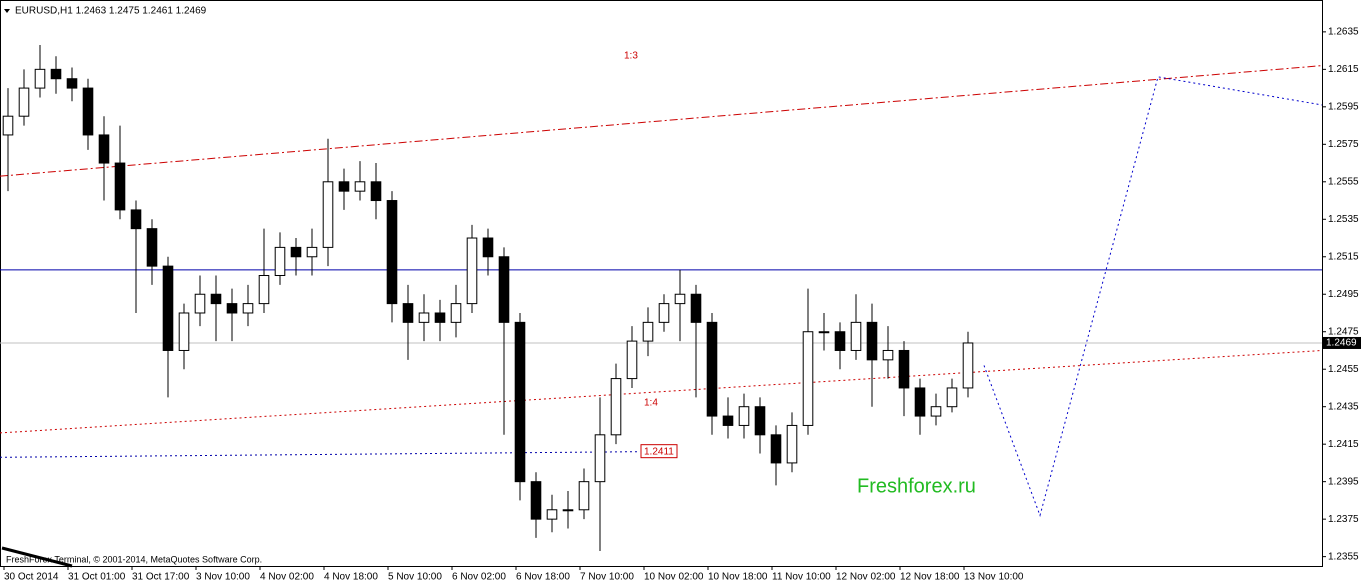  What do you see at coordinates (111, 11) in the screenshot?
I see `chart-title: EURUSD,H1 1.2463 1.2475 1.2461 1.2469` at bounding box center [111, 11].